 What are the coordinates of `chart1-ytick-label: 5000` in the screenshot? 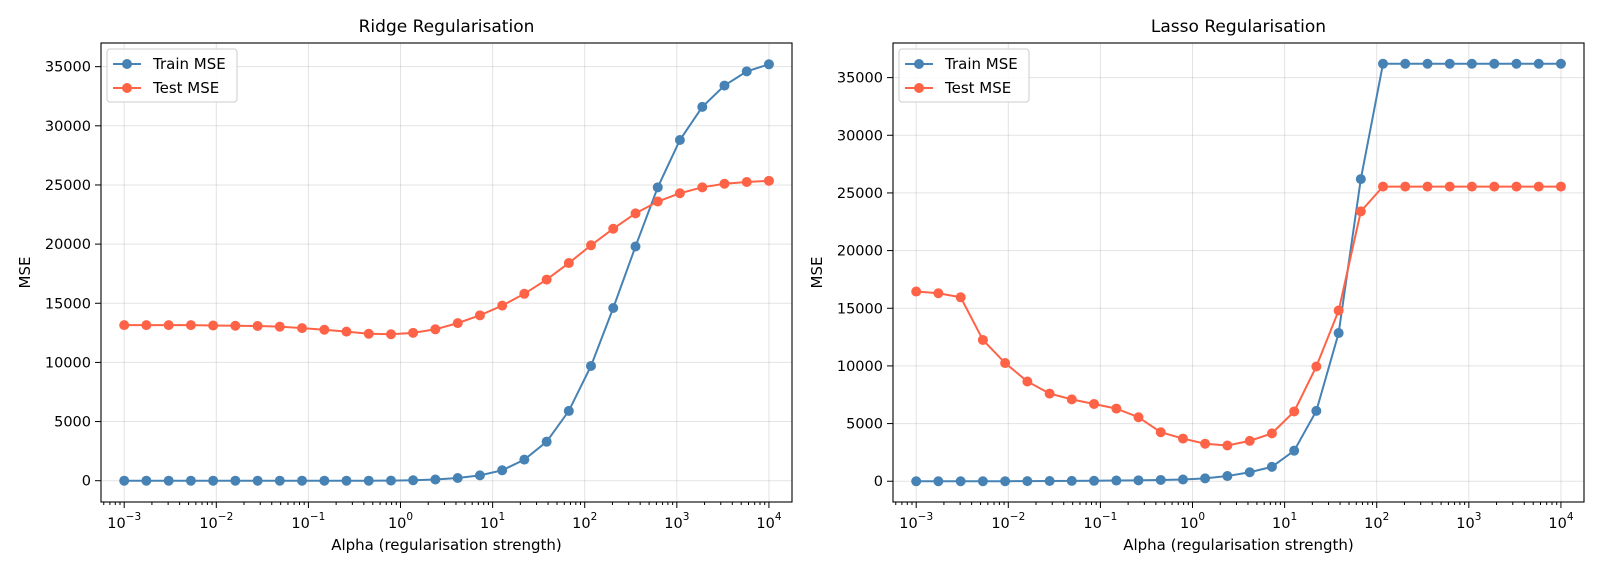 It's located at (72, 423).